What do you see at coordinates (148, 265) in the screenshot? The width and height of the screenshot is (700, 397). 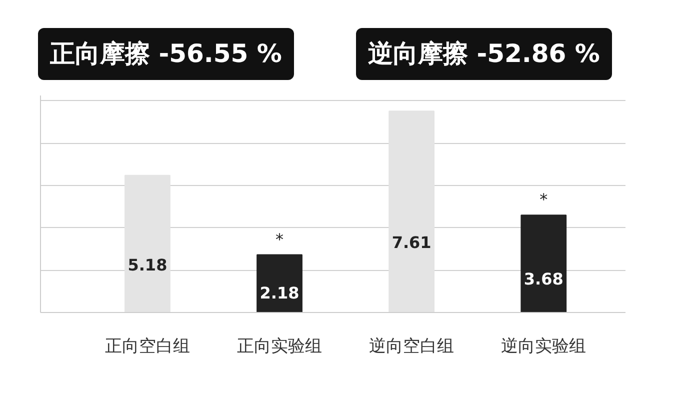 I see `data-label: 5.18` at bounding box center [148, 265].